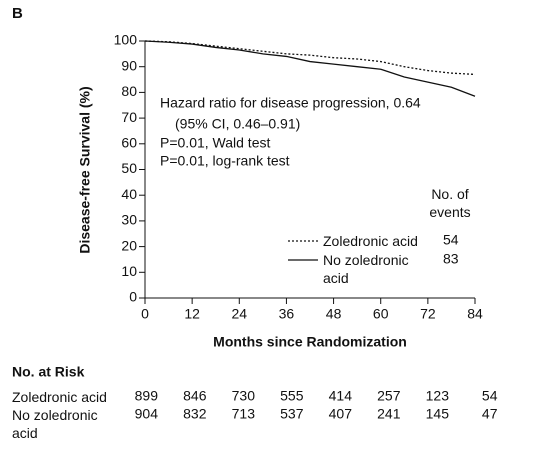 This screenshot has width=534, height=449. Describe the element at coordinates (341, 396) in the screenshot. I see `risk-count: 414` at that location.